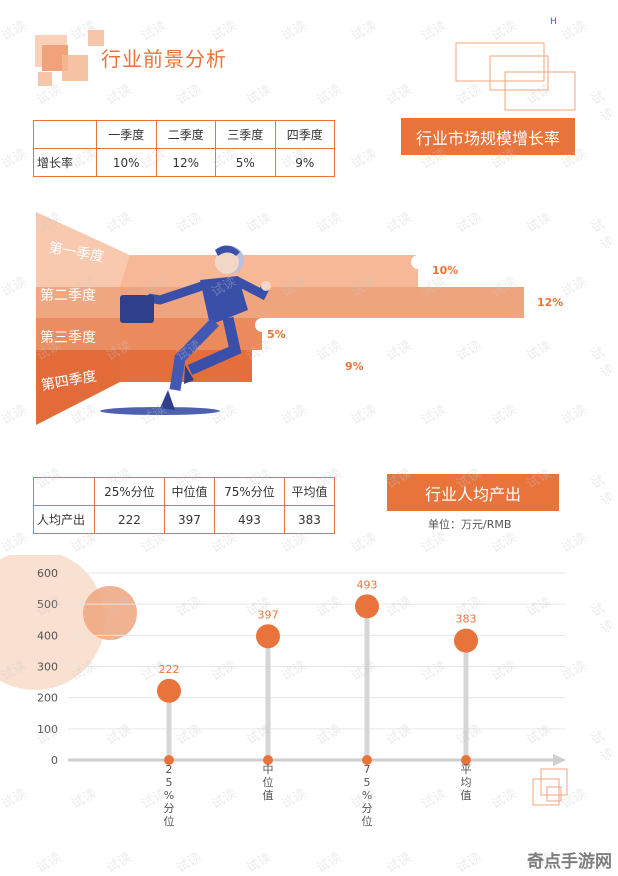 This screenshot has width=618, height=876. What do you see at coordinates (78, 387) in the screenshot?
I see `funnel-layer-q4` at bounding box center [78, 387].